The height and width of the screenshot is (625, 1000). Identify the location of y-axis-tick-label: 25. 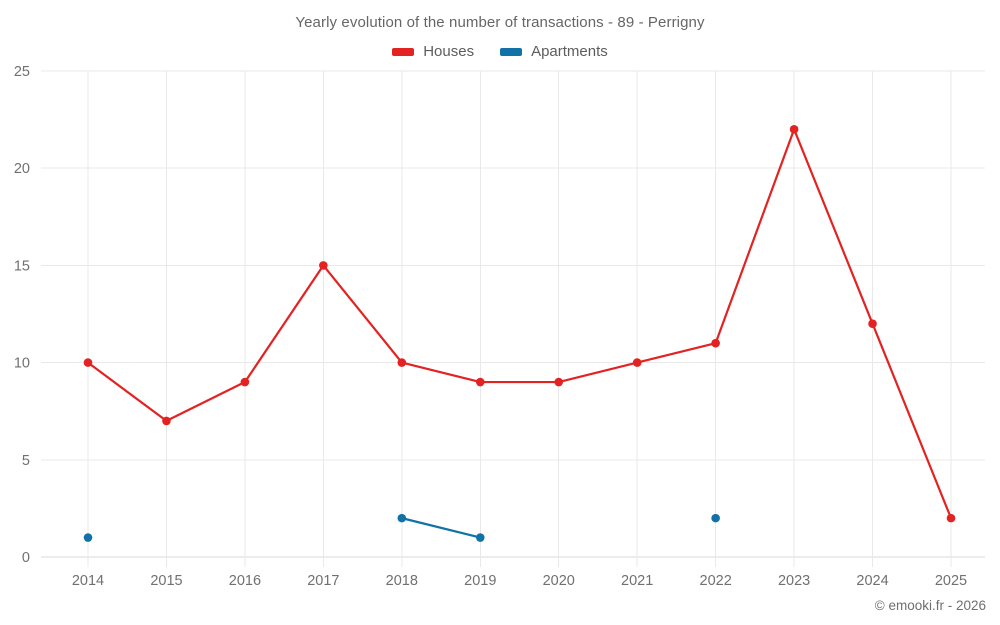
(22, 72).